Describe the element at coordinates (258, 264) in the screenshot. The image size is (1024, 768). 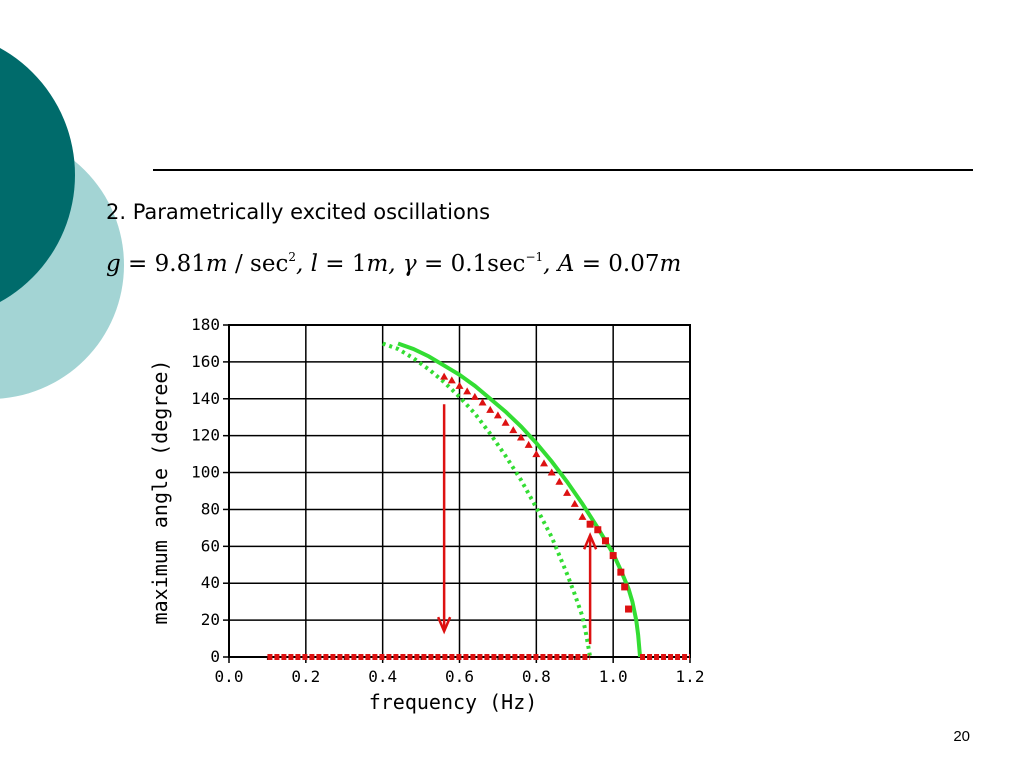
I see `formula-g-unit-tail: / sec` at that location.